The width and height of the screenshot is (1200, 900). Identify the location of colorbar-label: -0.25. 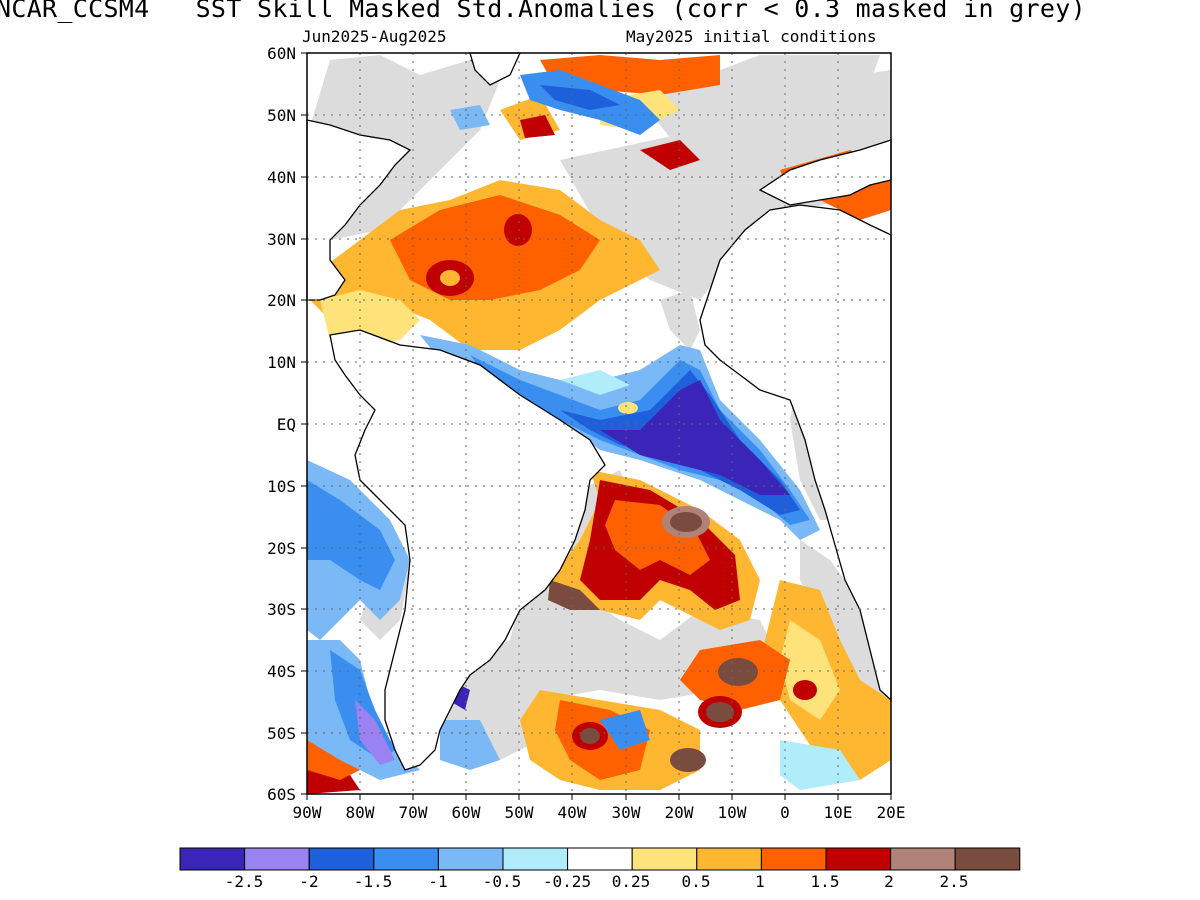
(567, 881).